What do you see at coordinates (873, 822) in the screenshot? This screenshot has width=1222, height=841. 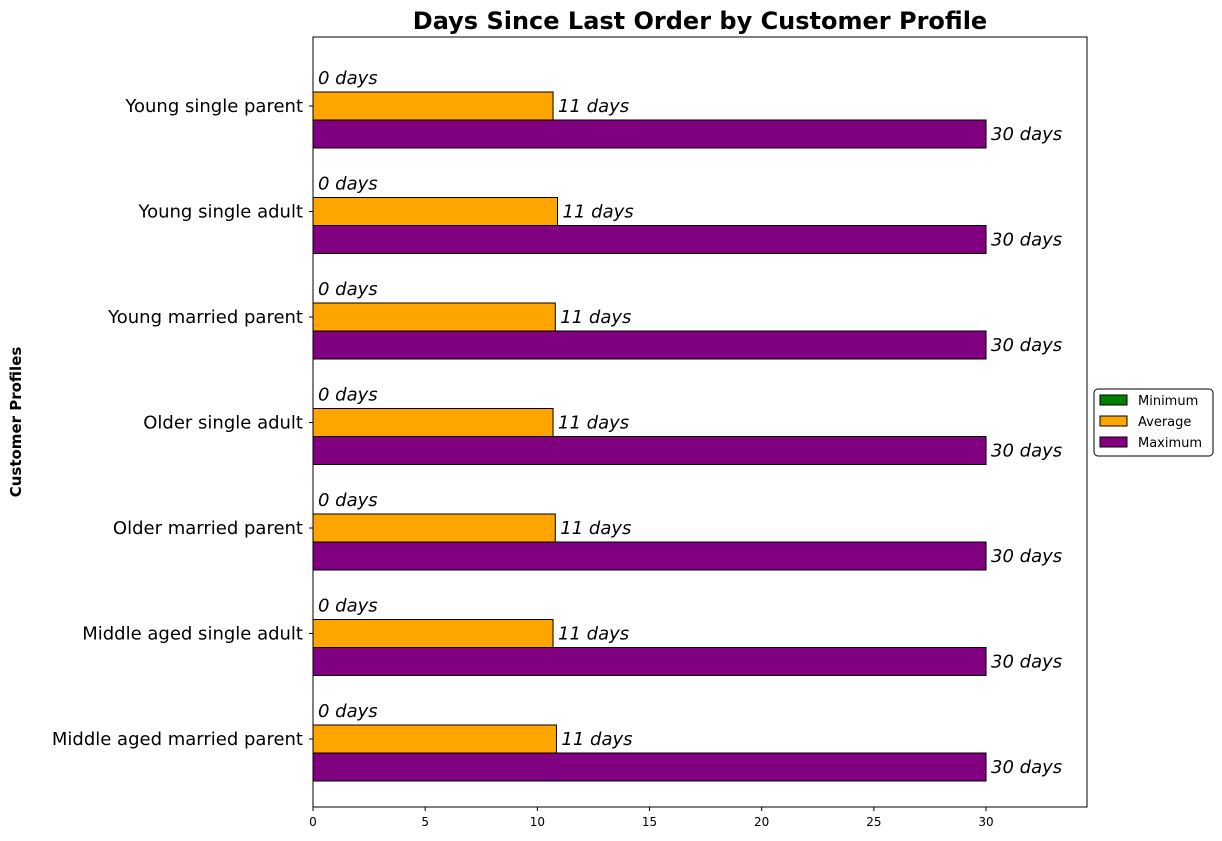 I see `x-tick-label: 25` at bounding box center [873, 822].